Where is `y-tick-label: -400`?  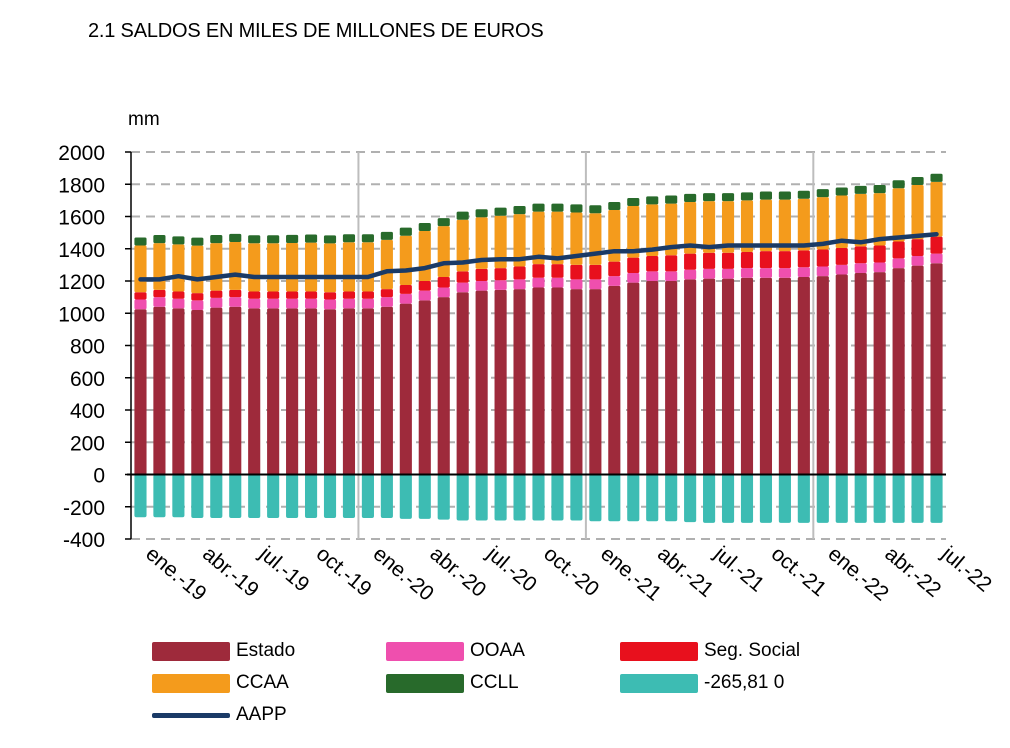 y-tick-label: -400 is located at coordinates (84, 540).